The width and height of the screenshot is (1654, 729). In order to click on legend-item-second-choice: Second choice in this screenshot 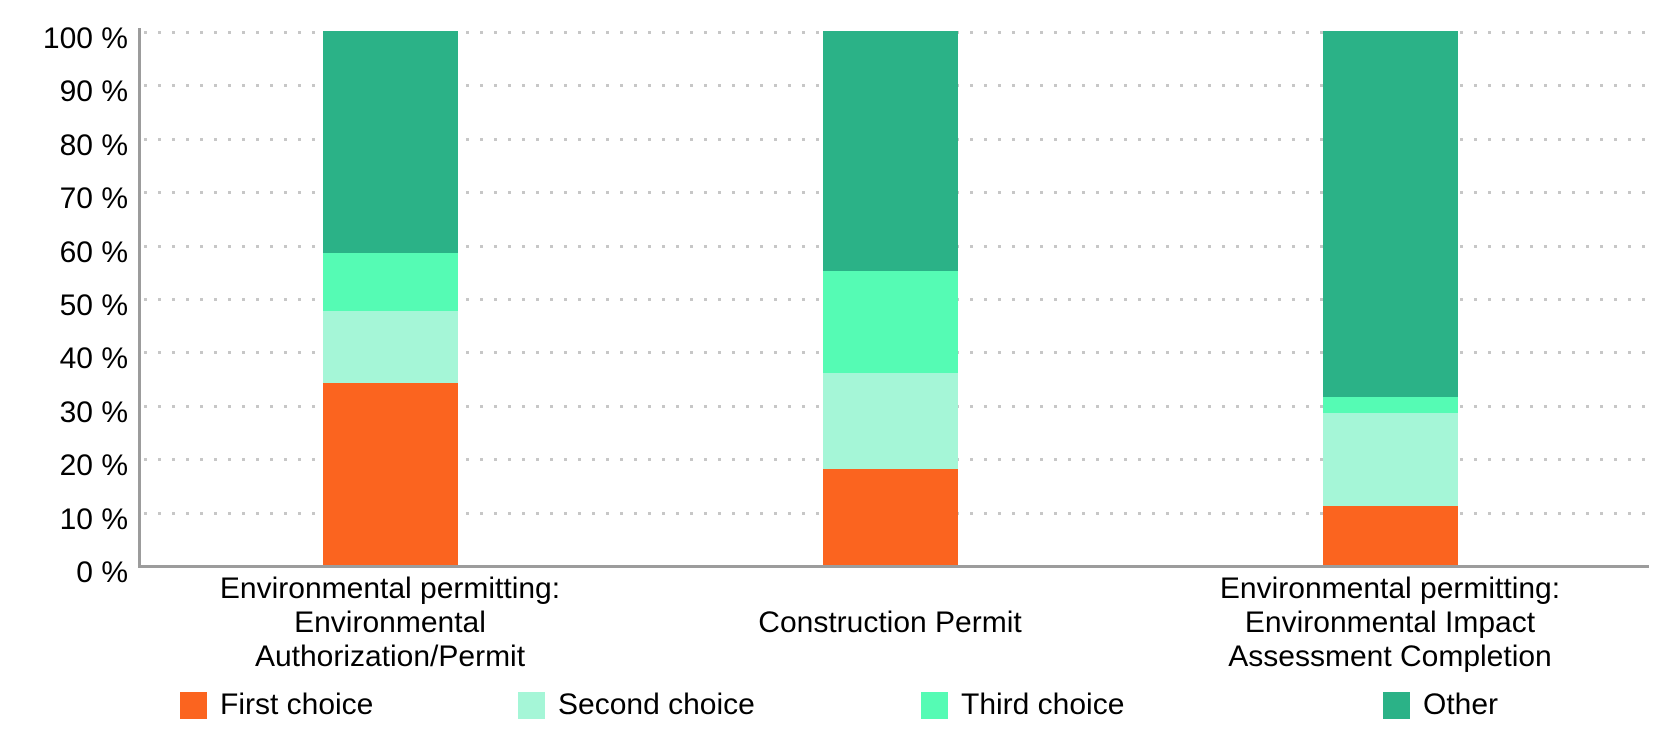, I will do `click(636, 704)`.